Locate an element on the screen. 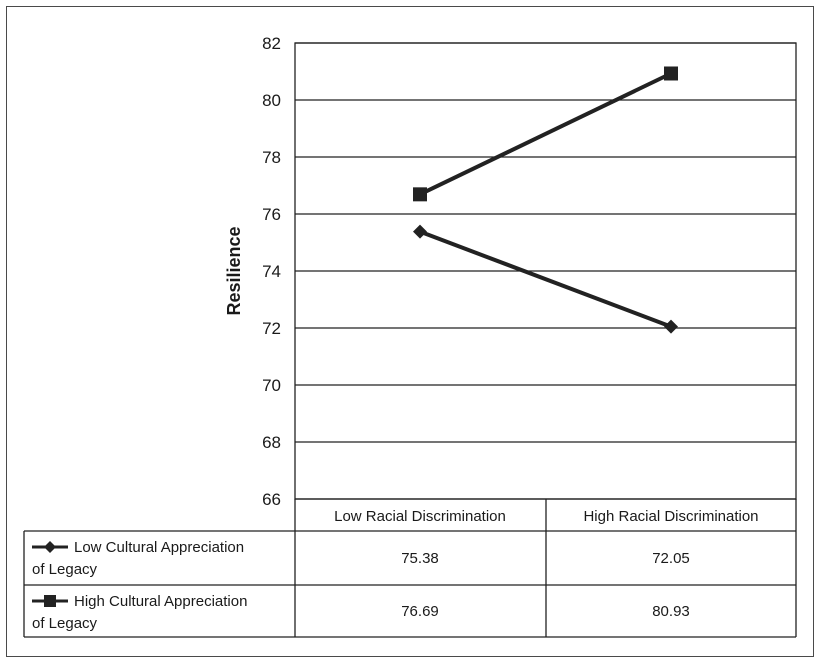  y-tick-label: 68 is located at coordinates (271, 442).